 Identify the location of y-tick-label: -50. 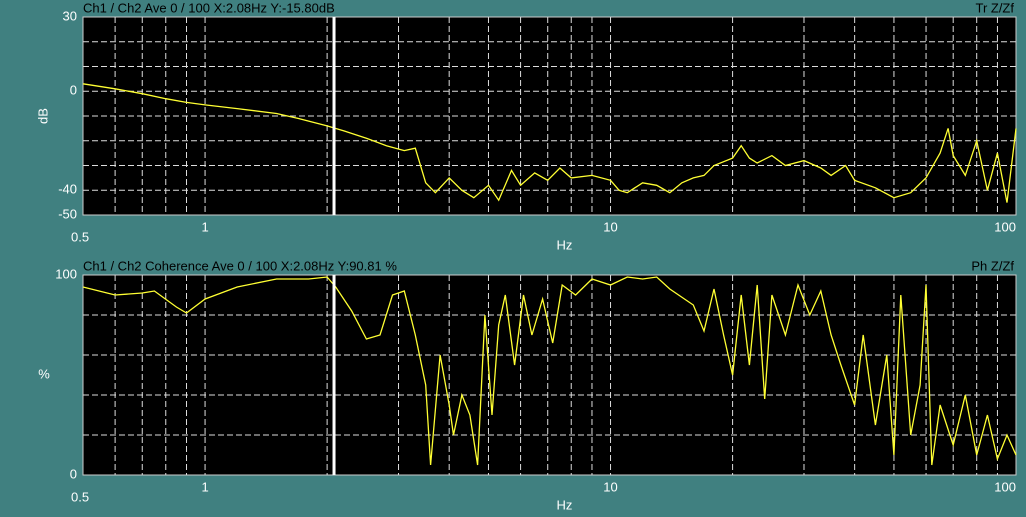
(67, 213).